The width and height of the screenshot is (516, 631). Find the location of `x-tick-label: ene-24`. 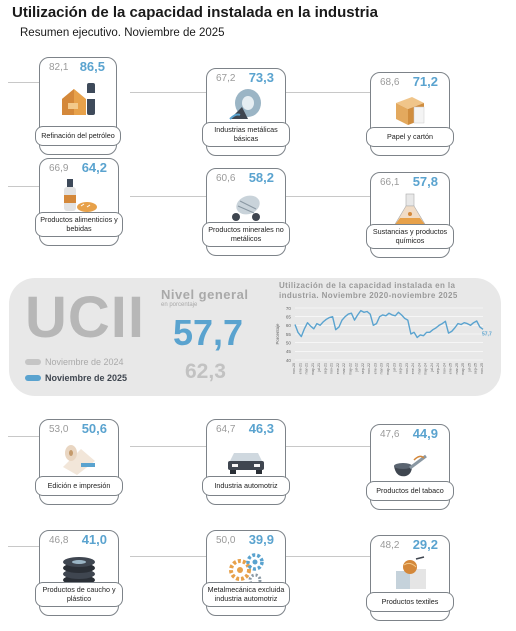

x-tick-label: ene-24 is located at coordinates (413, 368).